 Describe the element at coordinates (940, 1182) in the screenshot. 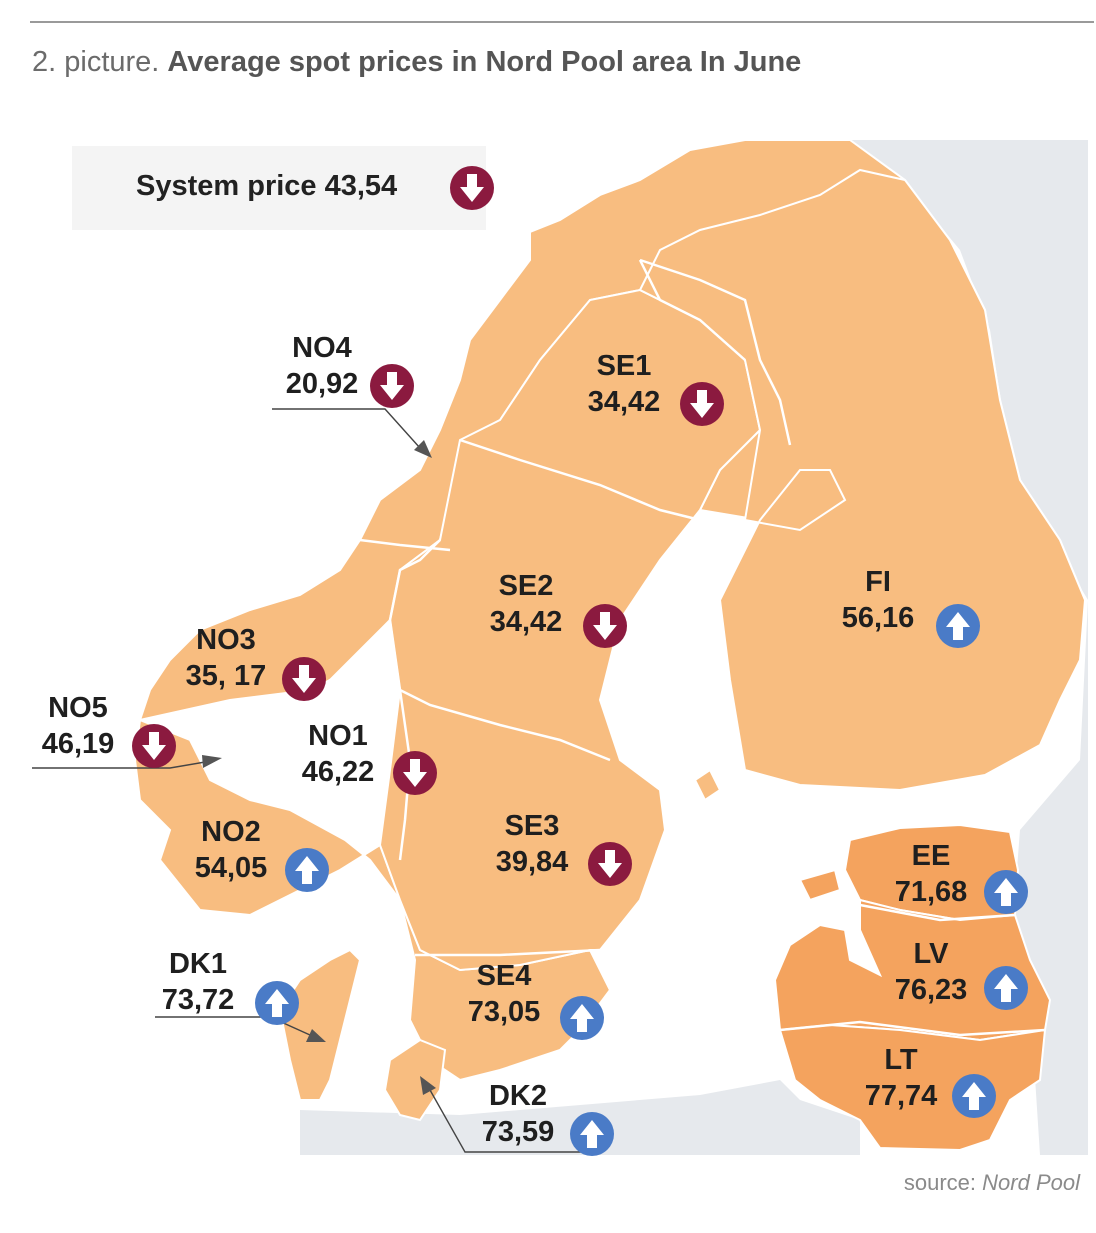

I see `source-prefix: source:` at that location.